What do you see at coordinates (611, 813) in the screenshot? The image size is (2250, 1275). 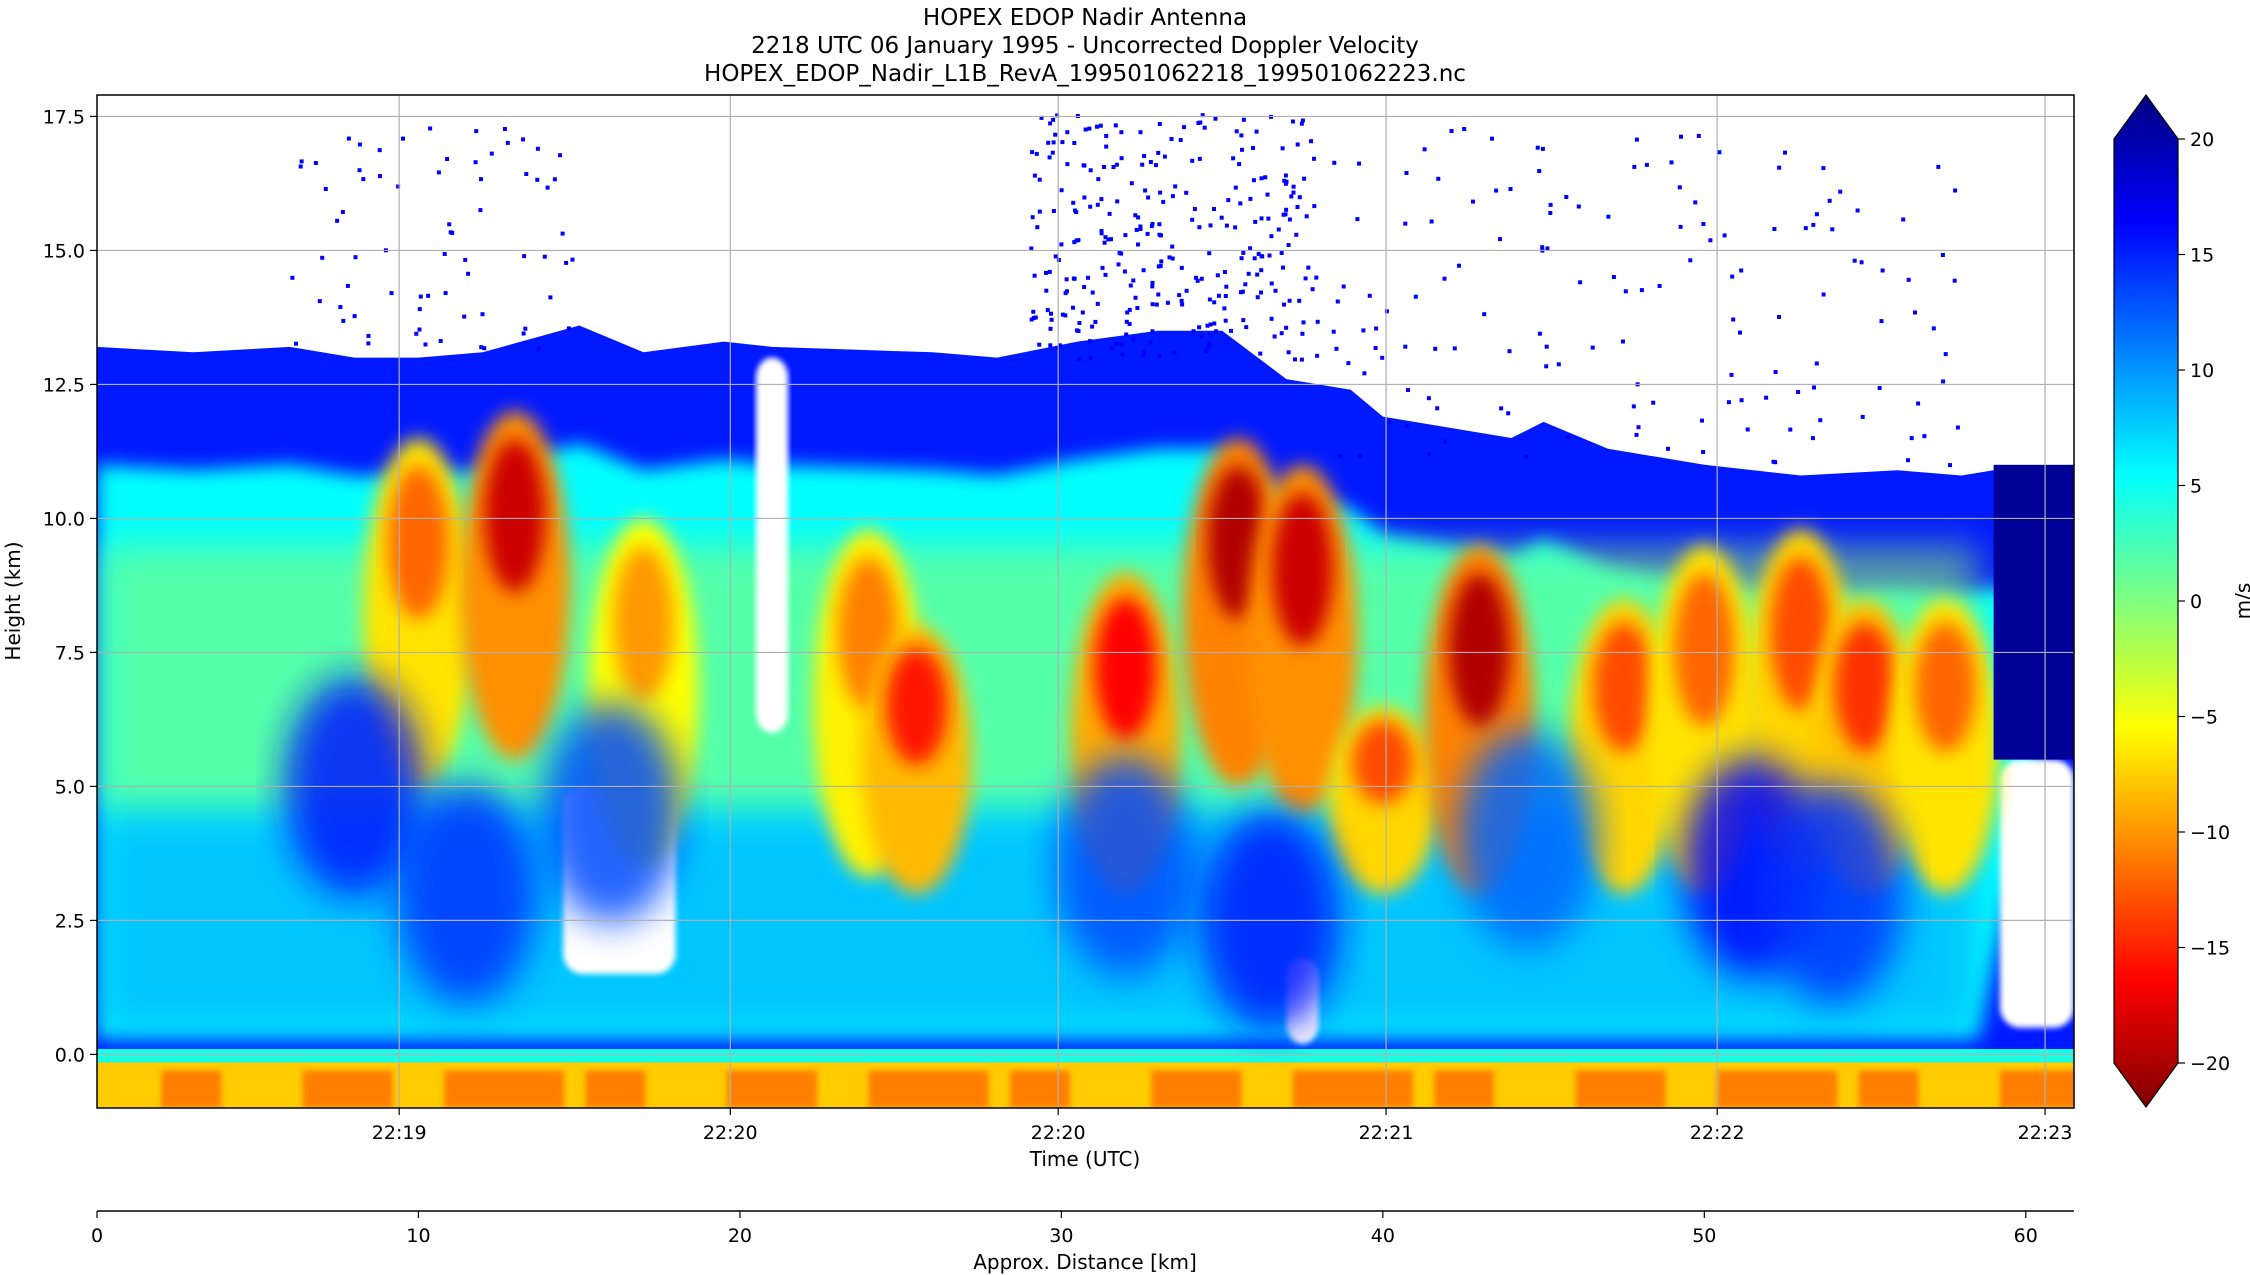 I see `downdraft-region` at bounding box center [611, 813].